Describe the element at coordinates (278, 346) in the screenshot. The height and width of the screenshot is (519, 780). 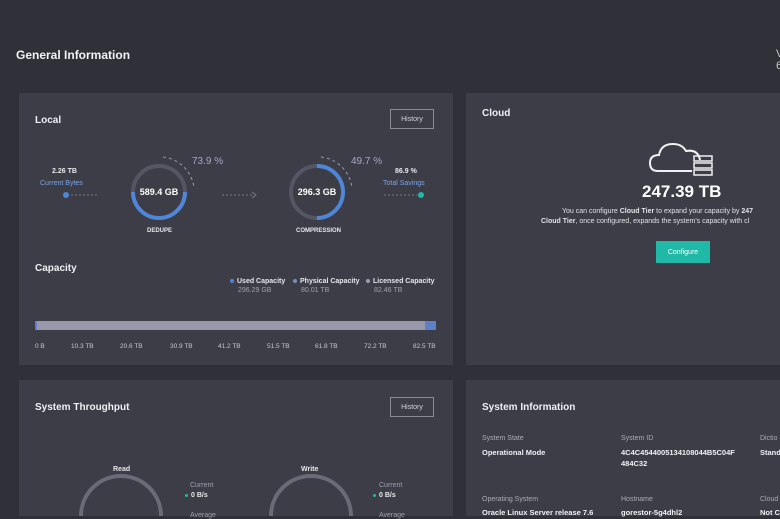
I see `capacity-tick: 51.5 TB` at that location.